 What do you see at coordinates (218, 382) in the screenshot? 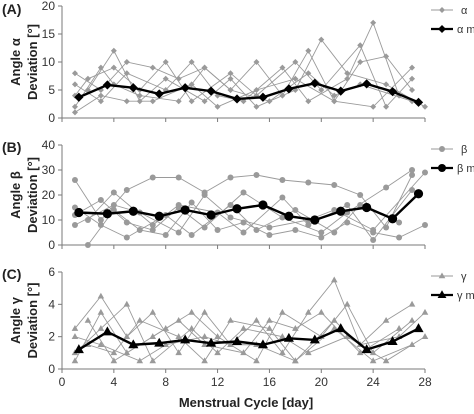
I see `x-tick-label: 12` at bounding box center [218, 382].